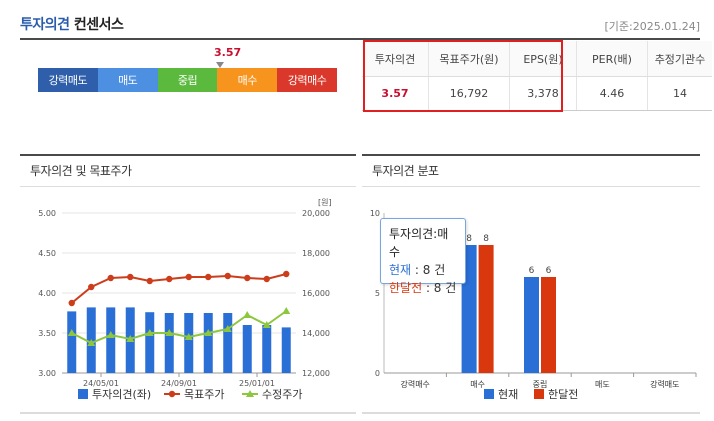 The image size is (714, 421). I want to click on legend-label-prev: 한달전, so click(563, 394).